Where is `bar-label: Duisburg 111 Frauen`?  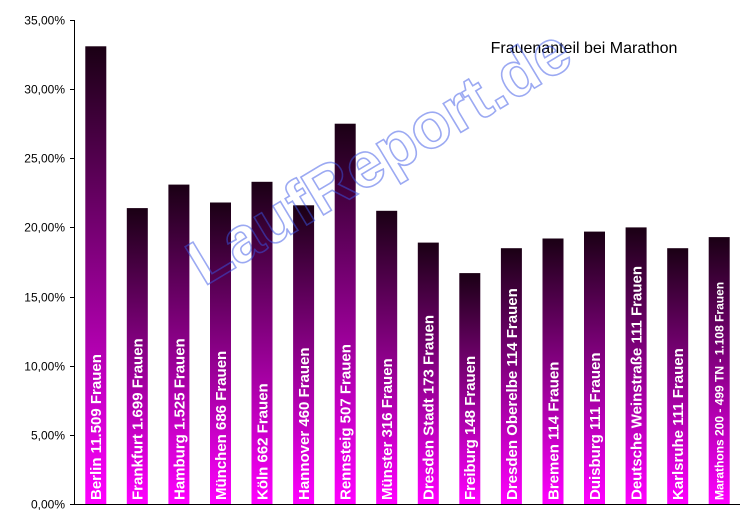 bar-label: Duisburg 111 Frauen is located at coordinates (595, 426).